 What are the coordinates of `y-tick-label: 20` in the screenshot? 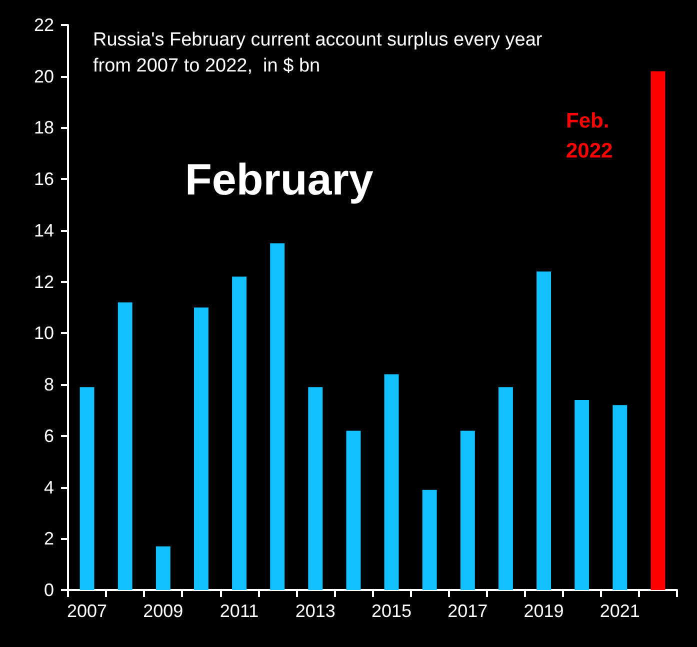 It's located at (44, 76).